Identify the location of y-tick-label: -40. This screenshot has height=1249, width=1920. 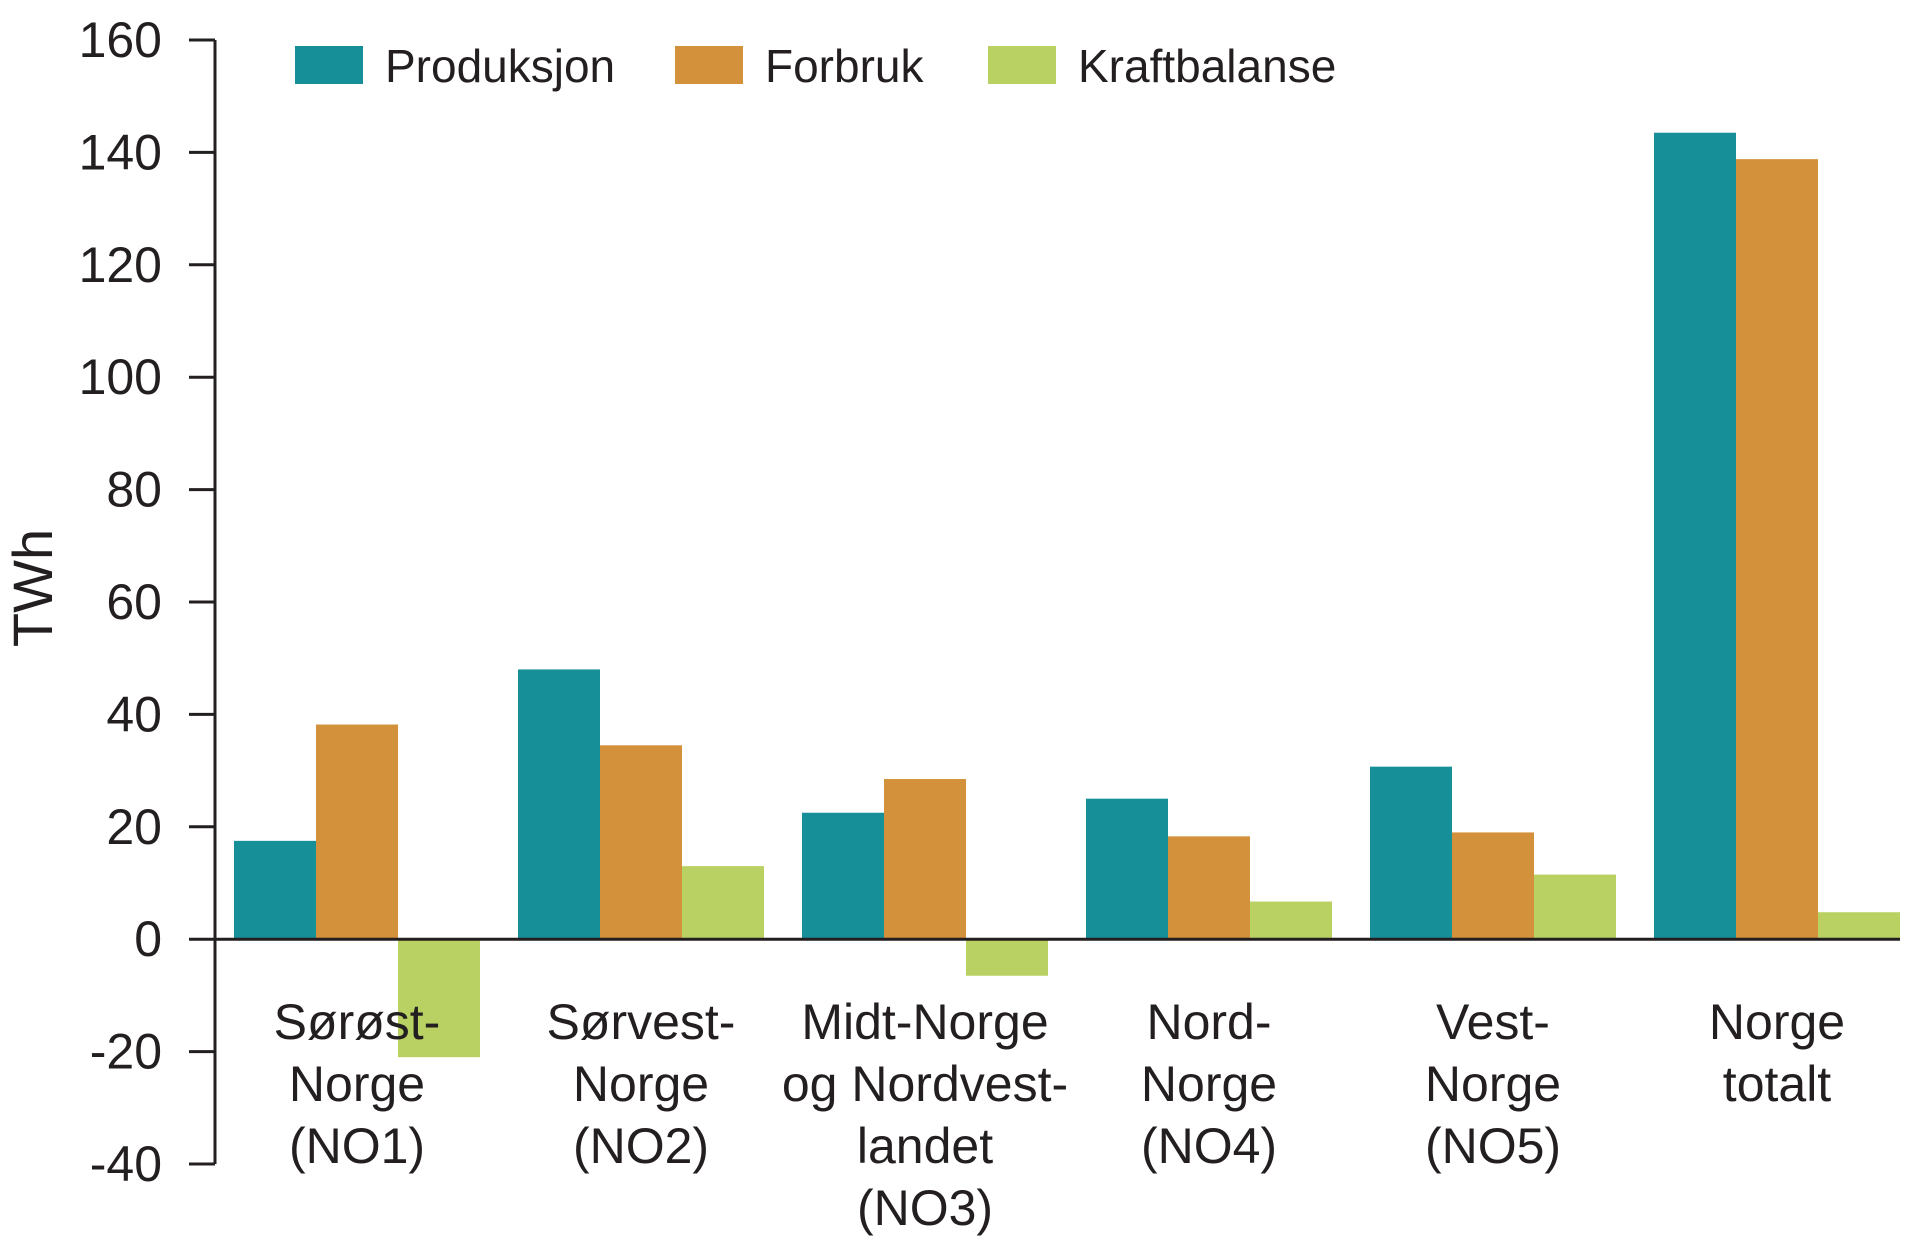
(126, 1164).